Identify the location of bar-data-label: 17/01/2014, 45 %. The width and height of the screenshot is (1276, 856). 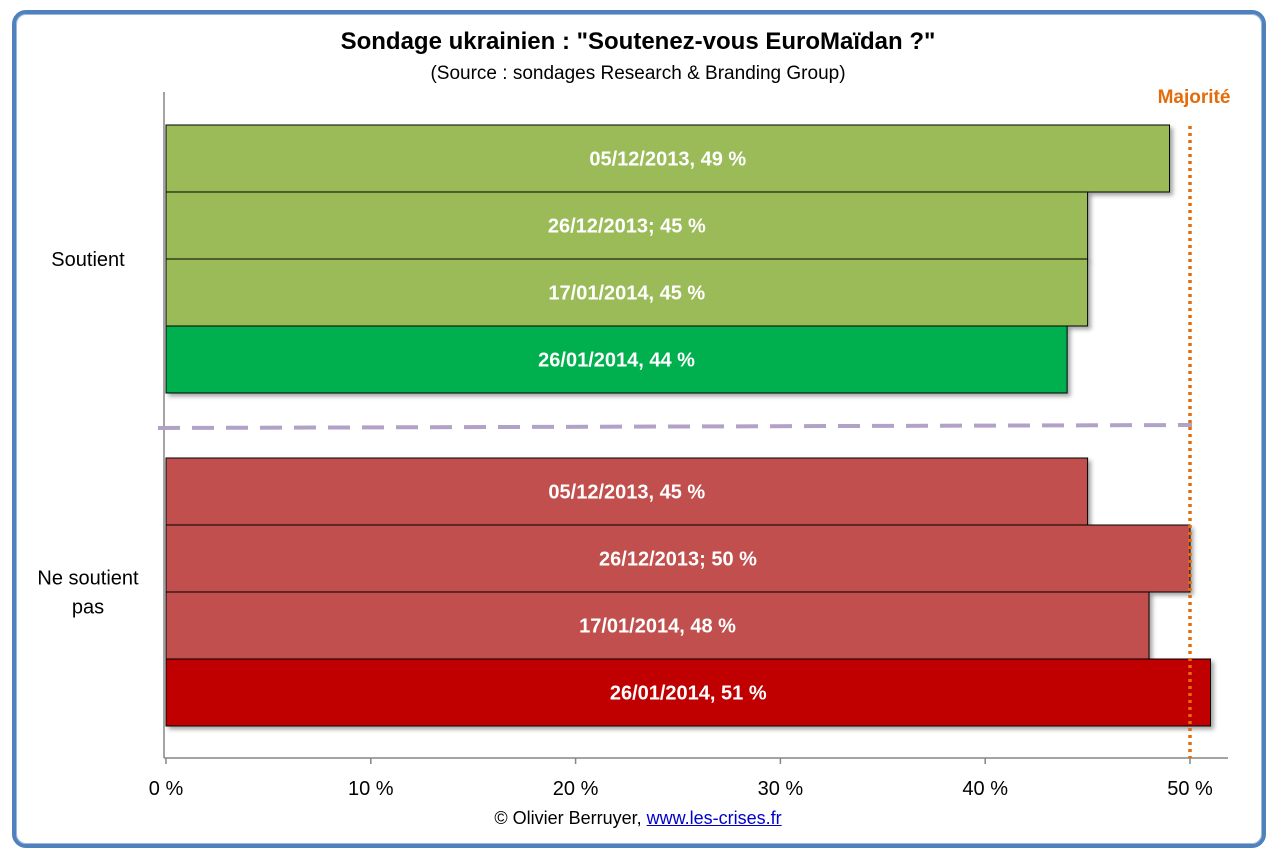
(626, 294).